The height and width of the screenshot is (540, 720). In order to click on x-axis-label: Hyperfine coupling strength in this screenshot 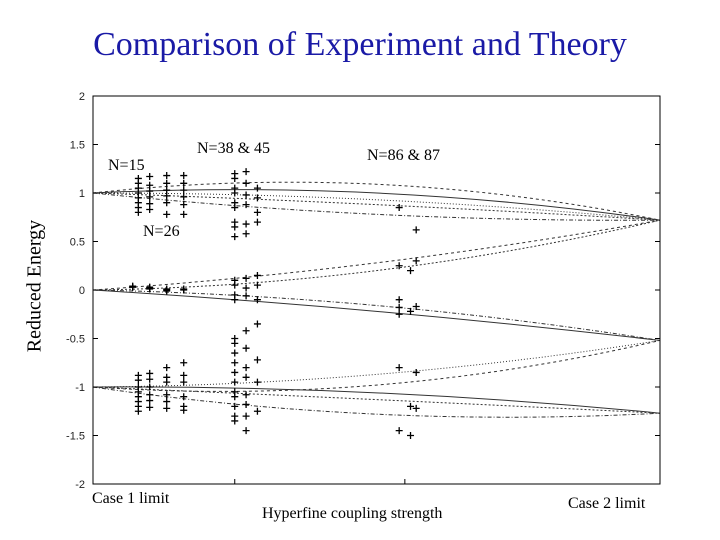, I will do `click(352, 513)`.